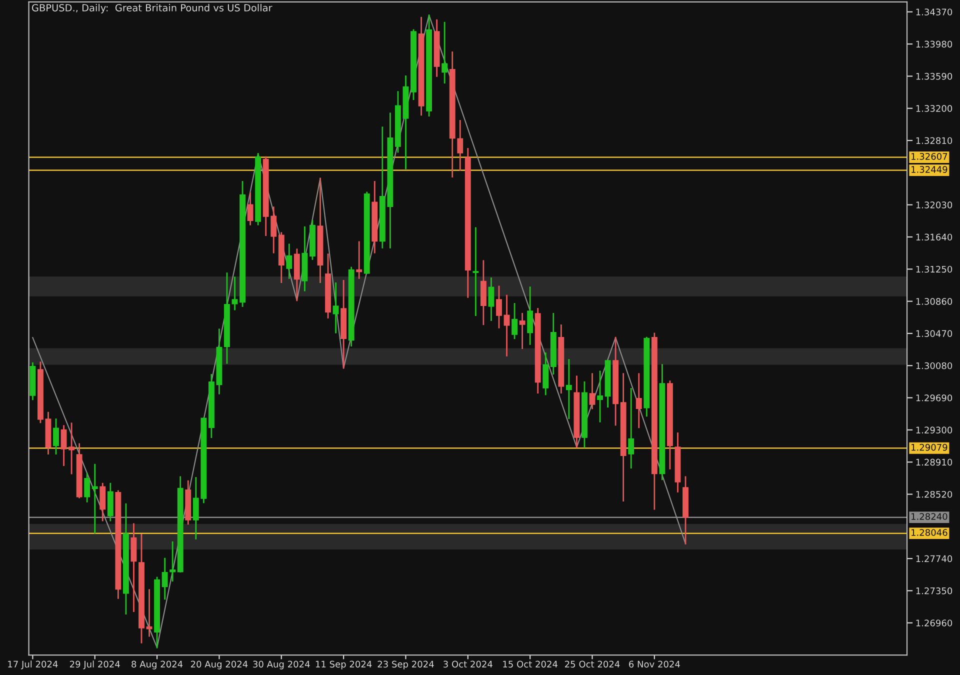  Describe the element at coordinates (934, 12) in the screenshot. I see `y-tick-label: 1.34370` at that location.